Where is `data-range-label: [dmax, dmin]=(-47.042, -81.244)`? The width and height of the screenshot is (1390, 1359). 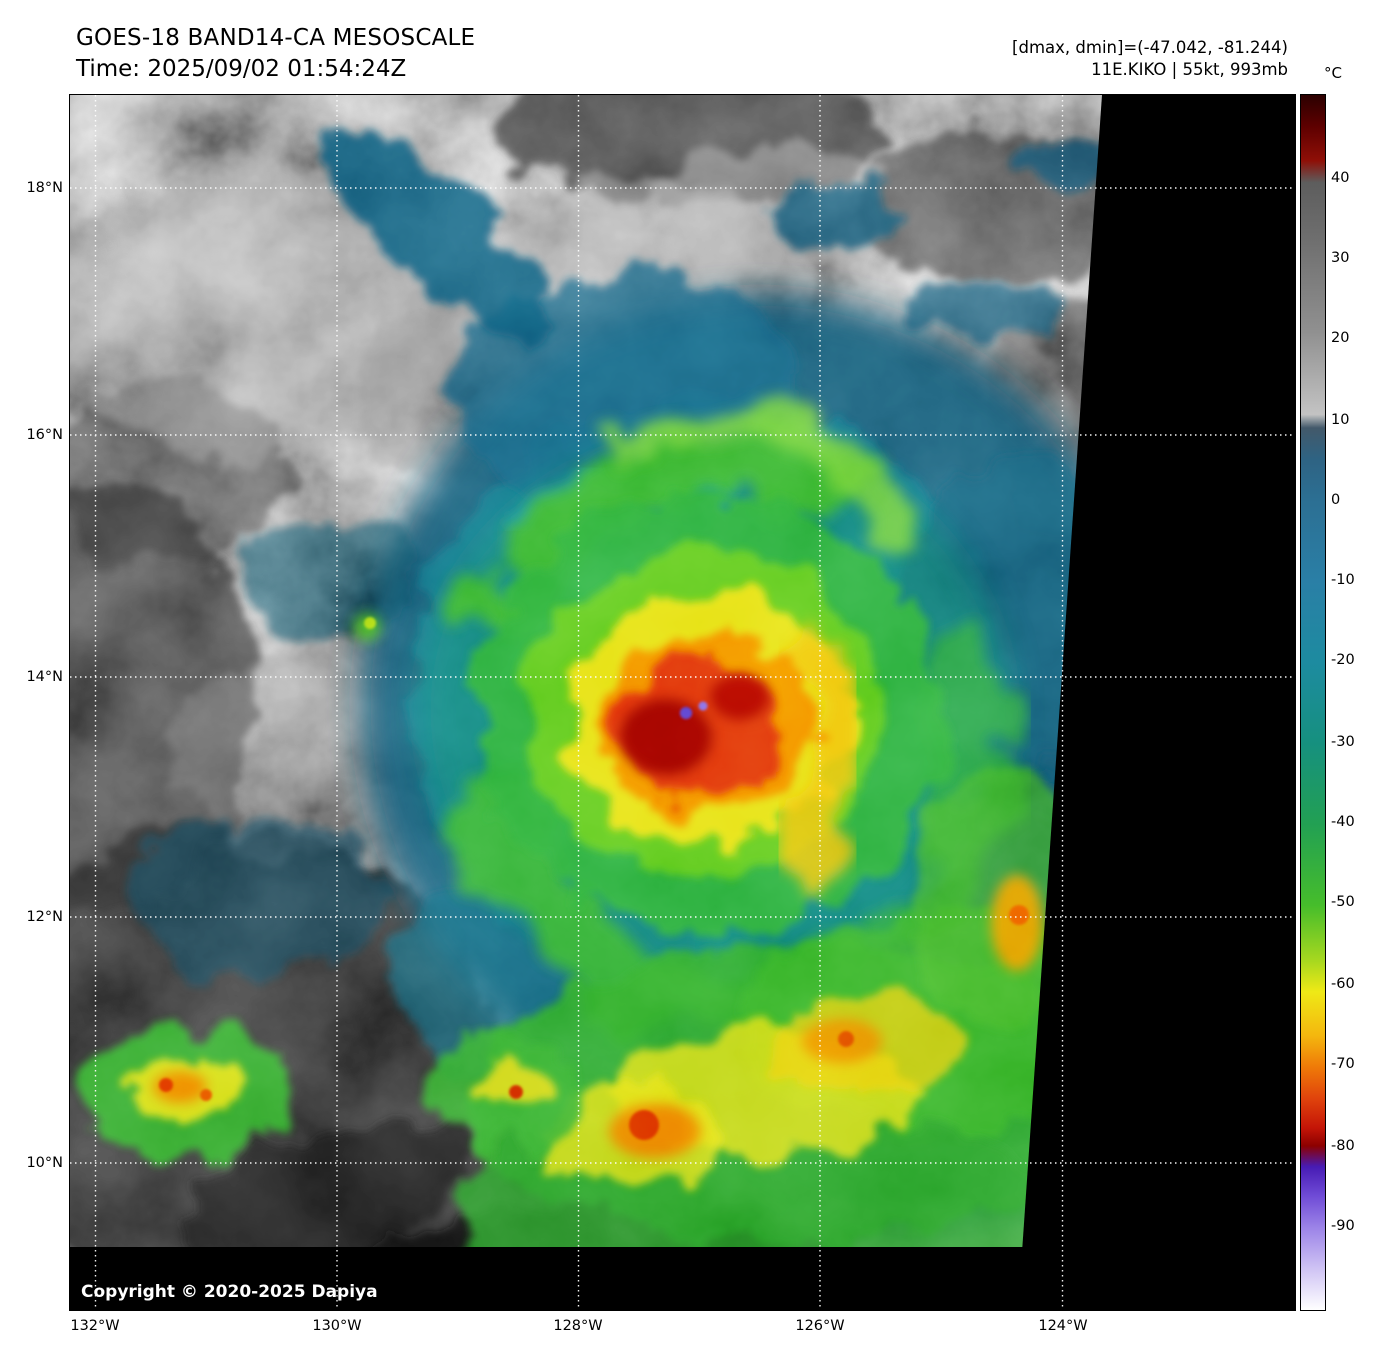
data-range-label: [dmax, dmin]=(-47.042, -81.244) is located at coordinates (1150, 47).